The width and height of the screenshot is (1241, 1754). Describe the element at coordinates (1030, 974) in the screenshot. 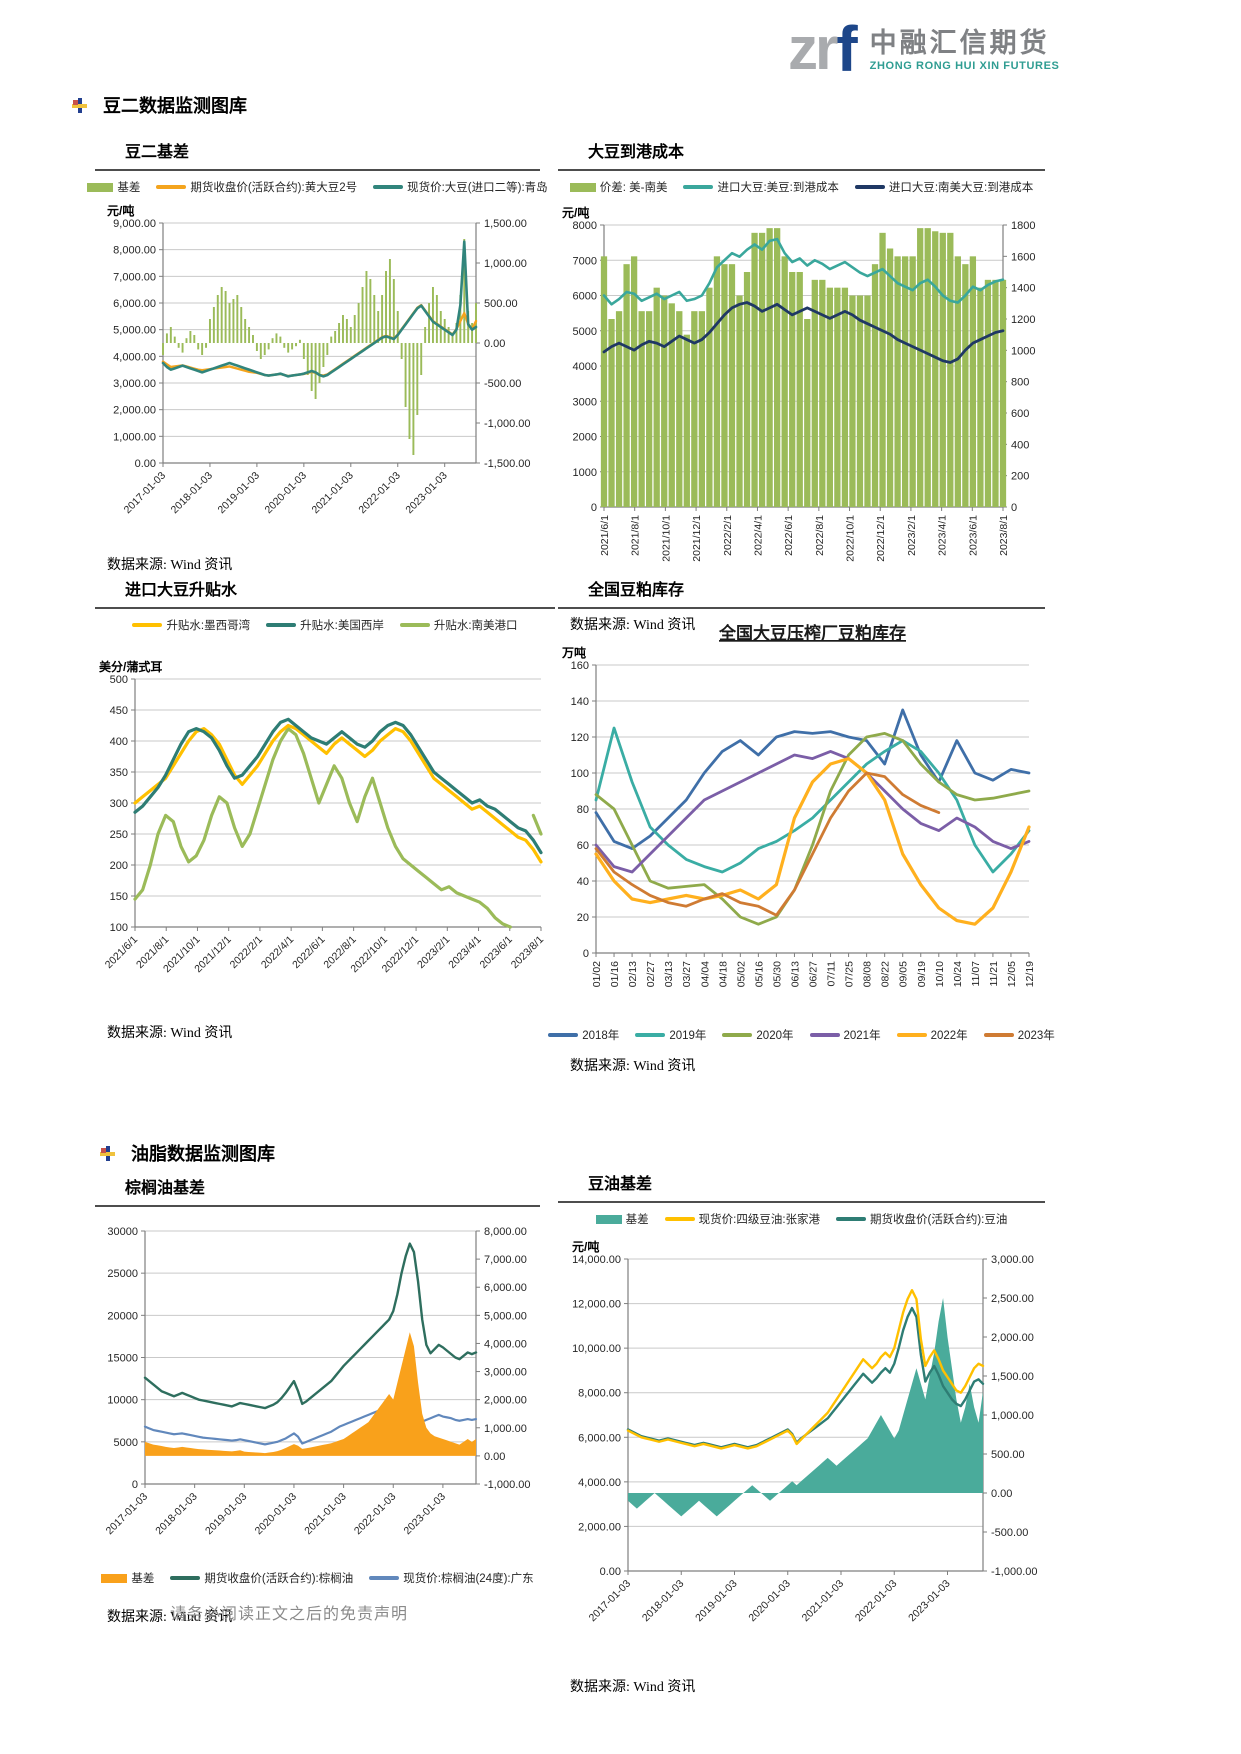

I see `svg-text: 12/19` at that location.